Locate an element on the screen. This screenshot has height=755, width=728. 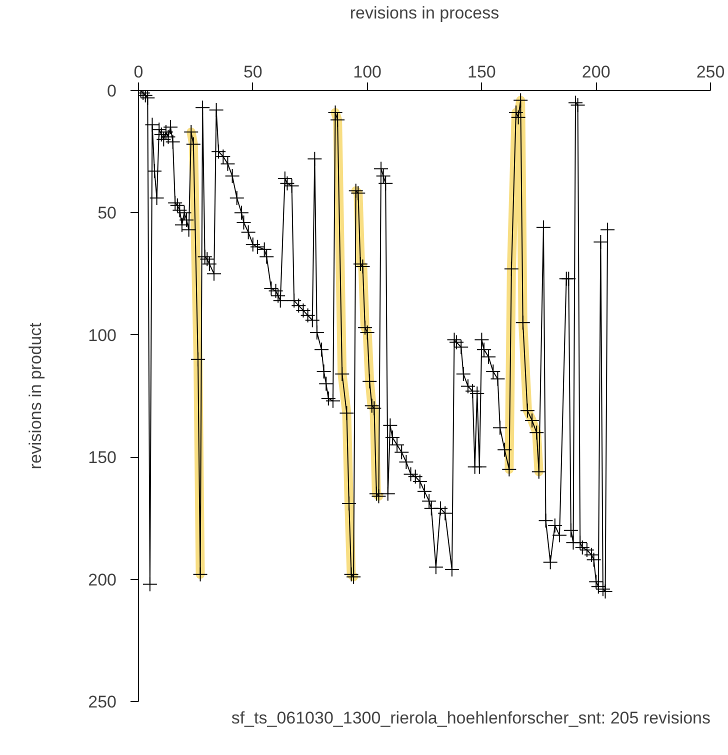
y-tick-label: 0 is located at coordinates (112, 91).